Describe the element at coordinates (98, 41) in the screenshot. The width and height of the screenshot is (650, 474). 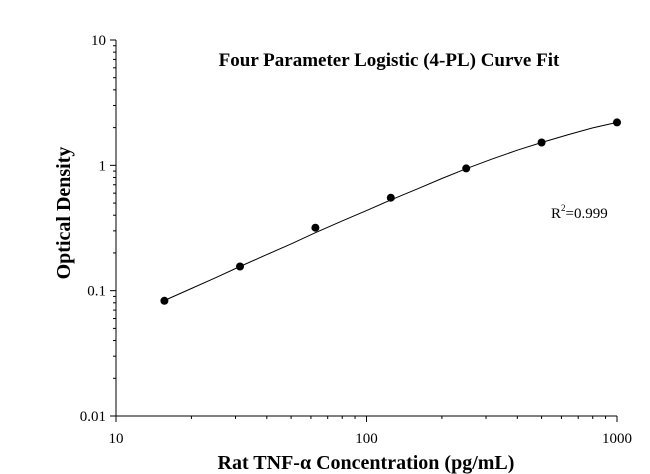
I see `y-tick-label: 10` at that location.